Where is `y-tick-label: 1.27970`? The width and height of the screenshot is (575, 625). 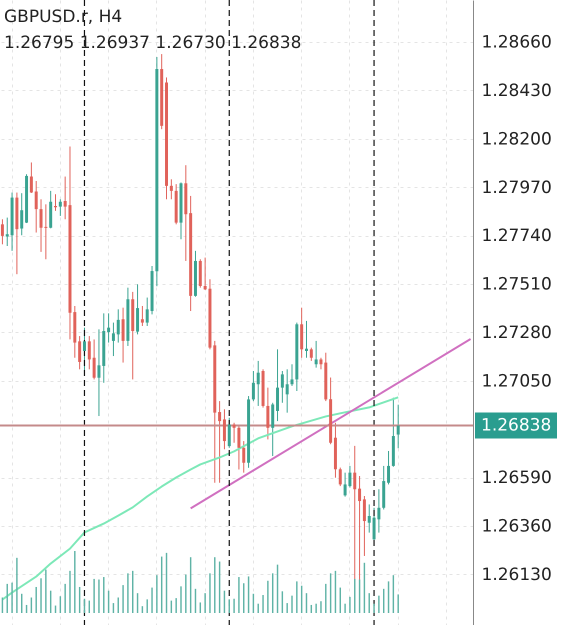
y-tick-label: 1.27970 is located at coordinates (517, 188).